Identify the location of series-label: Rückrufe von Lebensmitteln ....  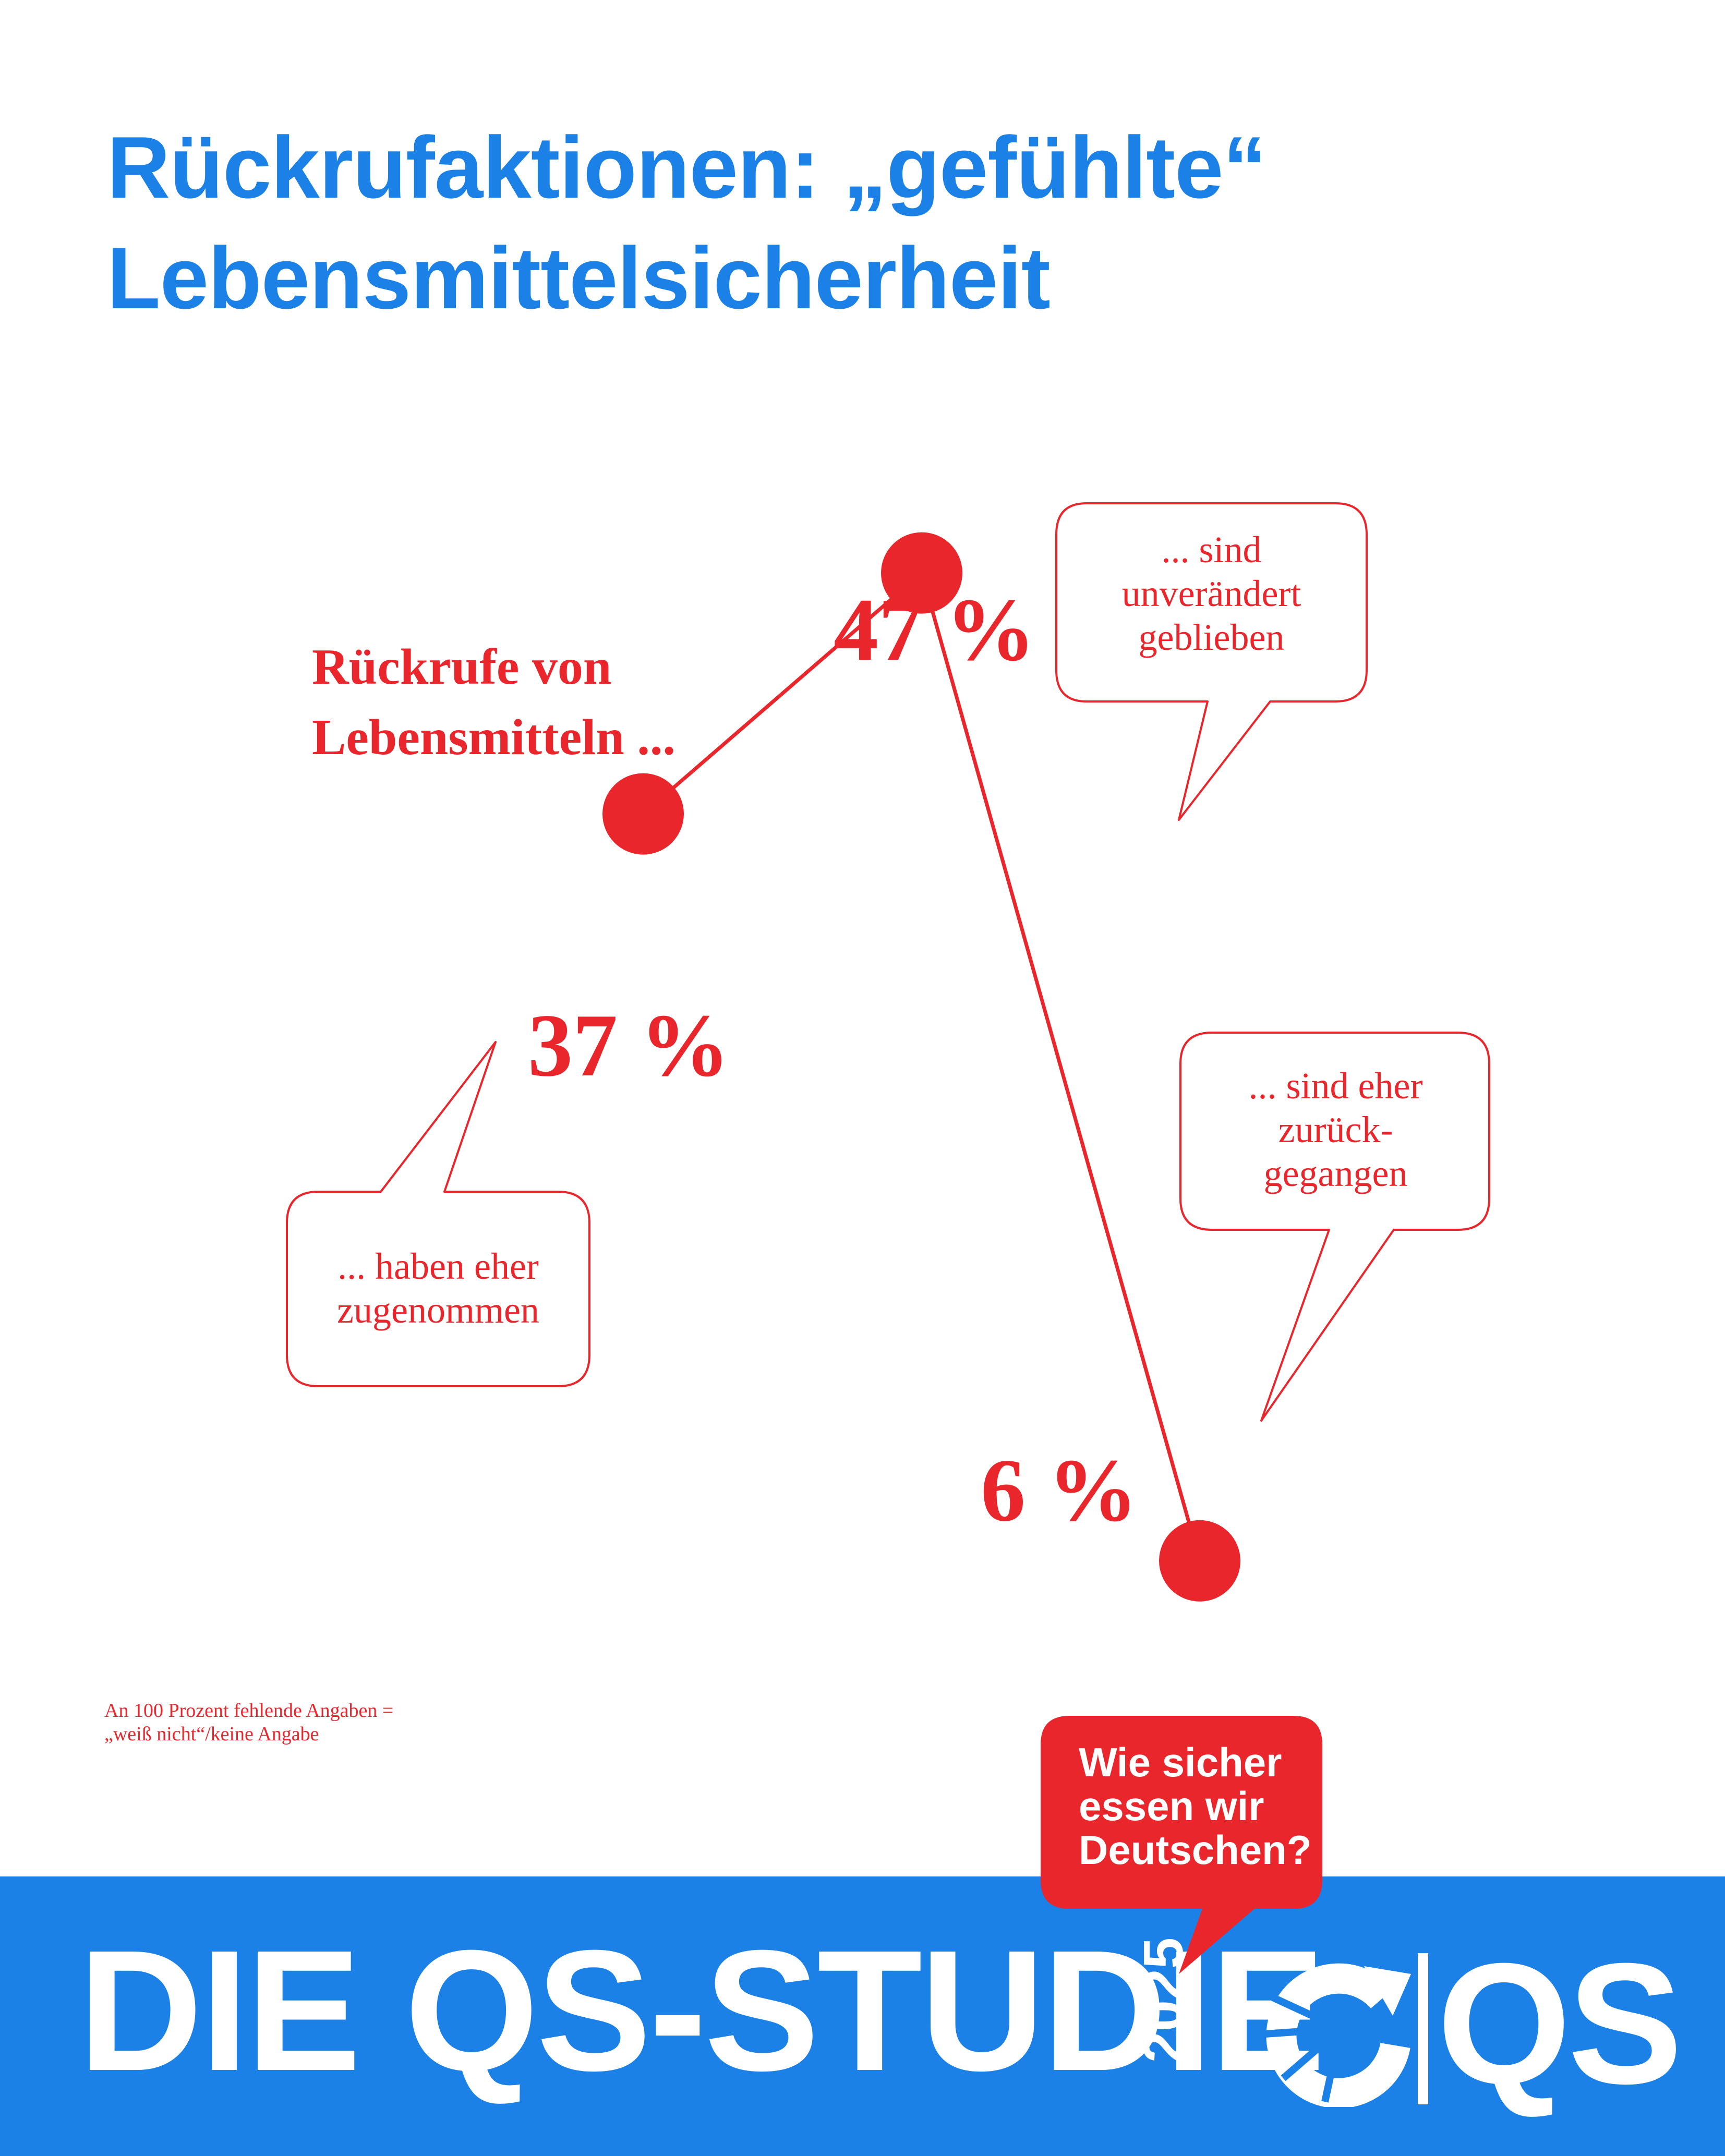
(546, 702).